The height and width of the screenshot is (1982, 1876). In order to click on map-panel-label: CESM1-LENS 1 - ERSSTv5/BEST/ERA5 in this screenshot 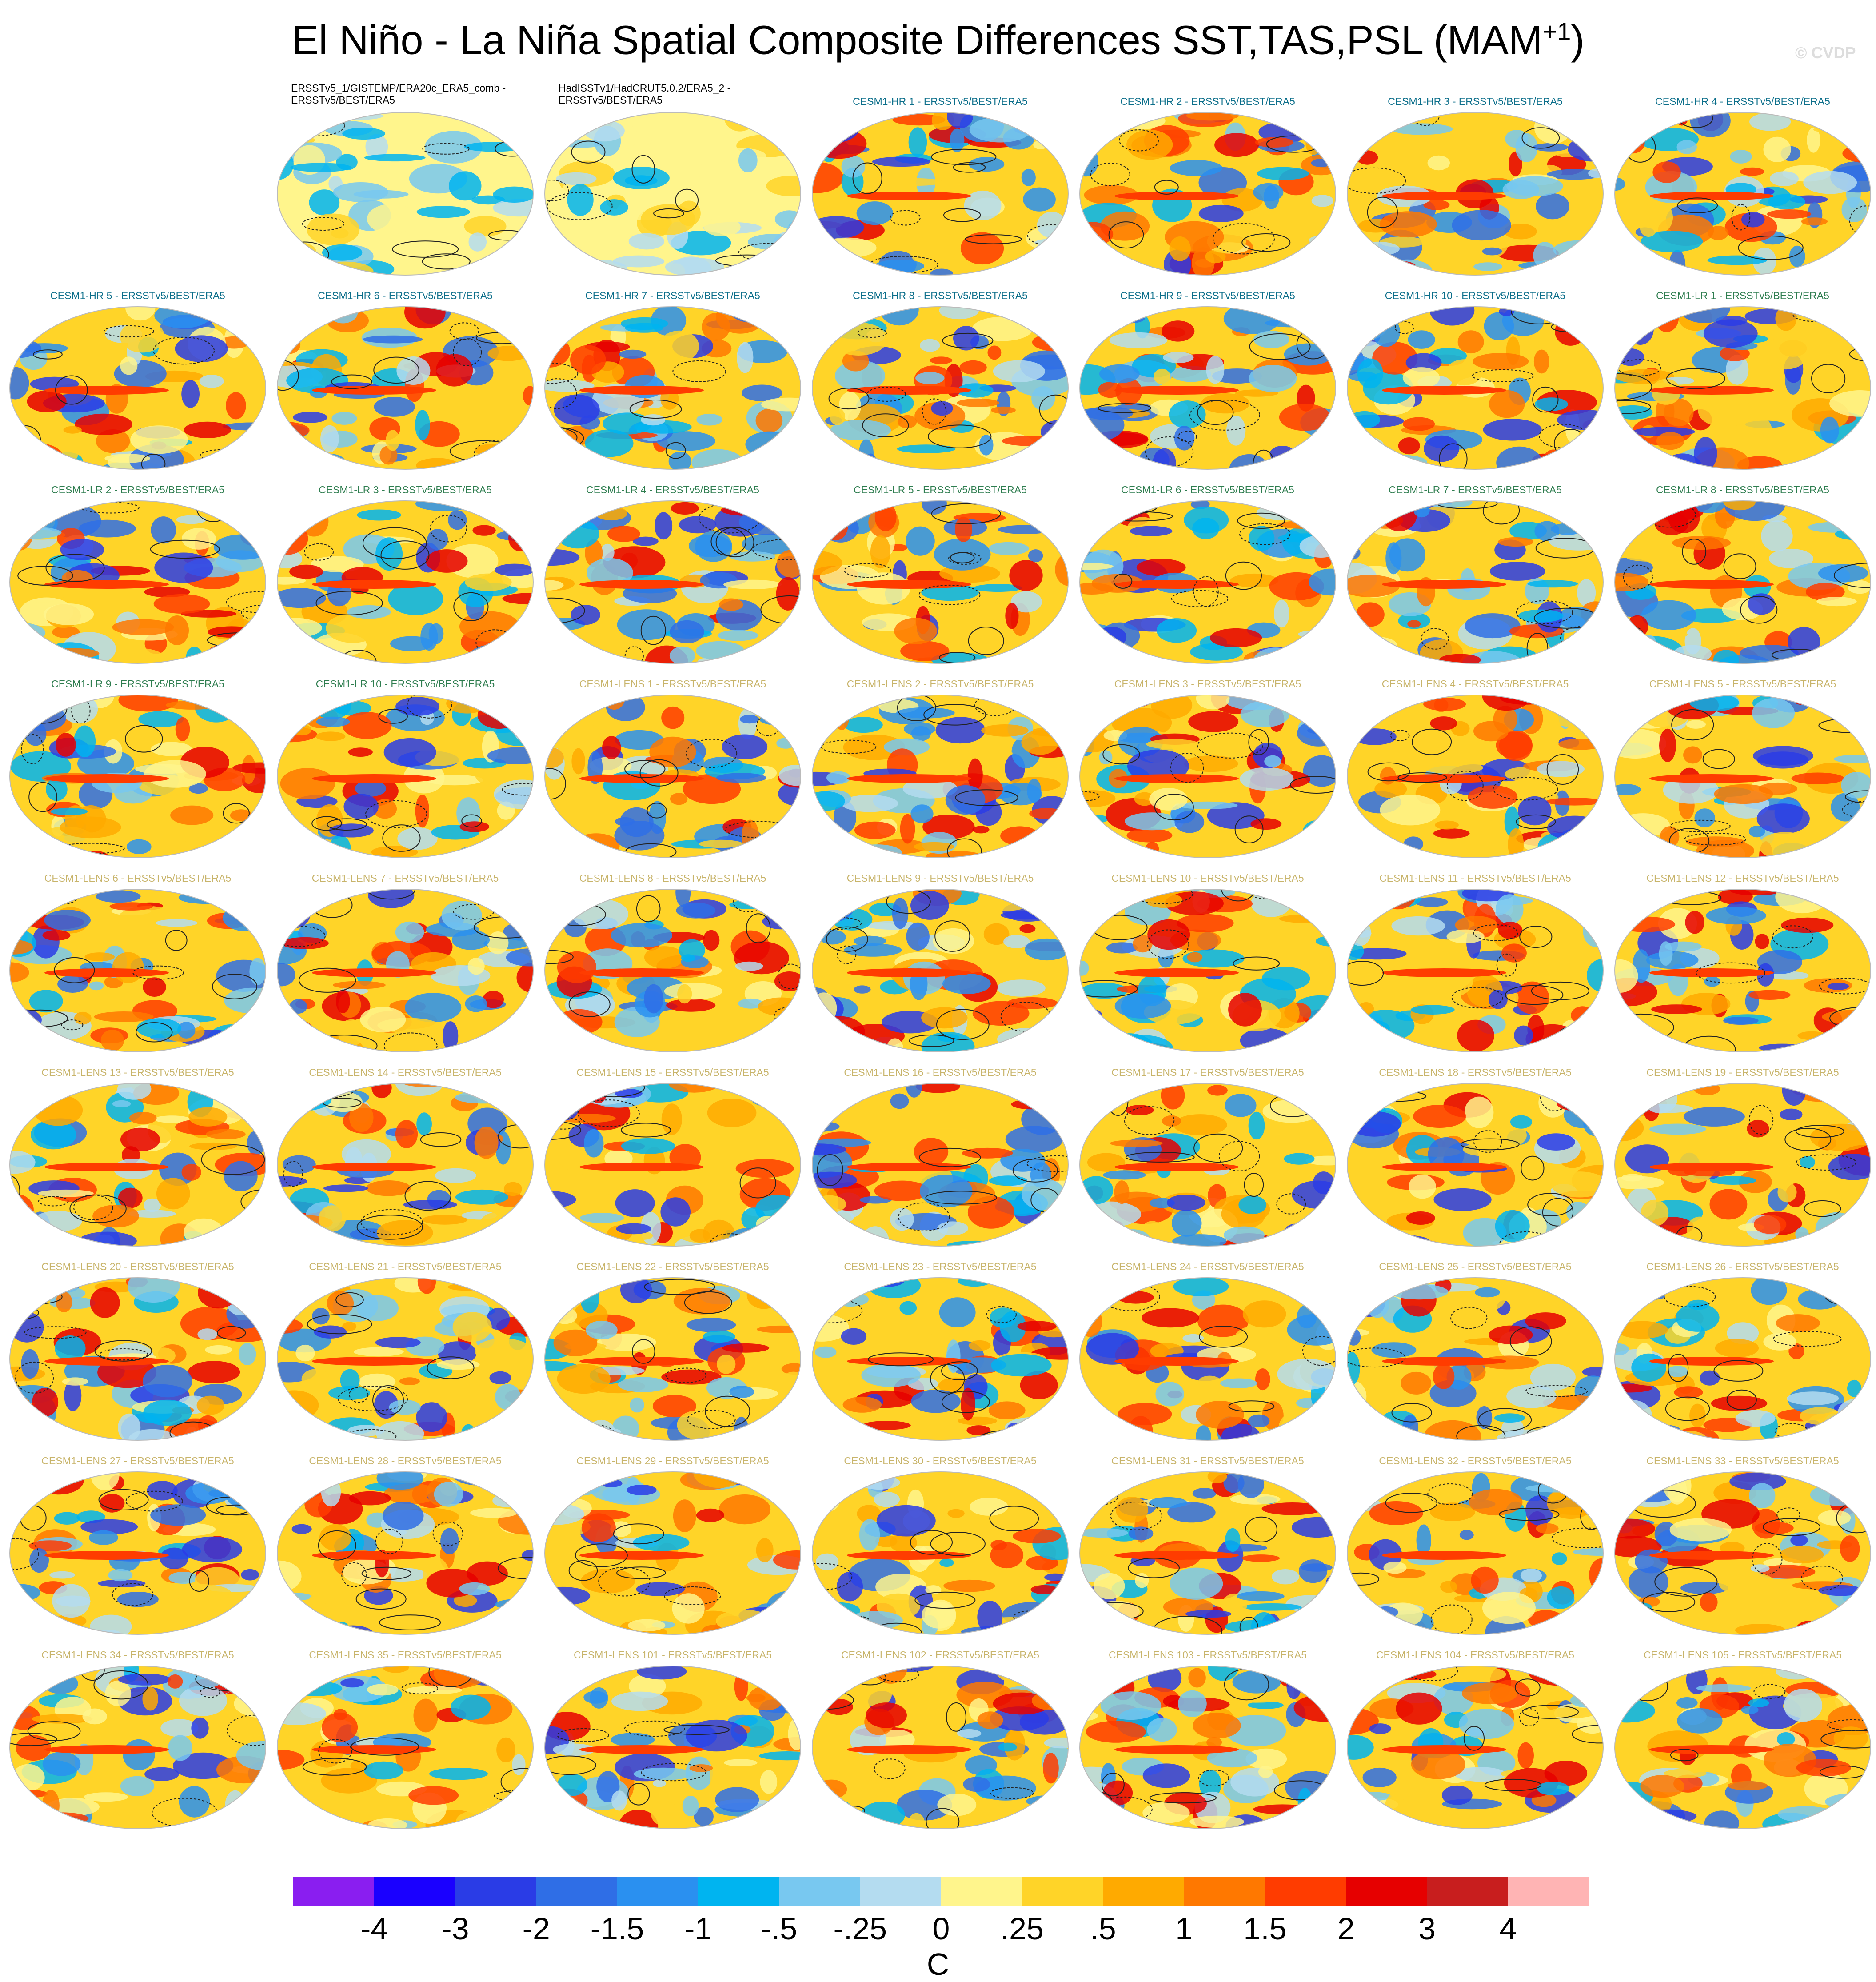, I will do `click(672, 684)`.